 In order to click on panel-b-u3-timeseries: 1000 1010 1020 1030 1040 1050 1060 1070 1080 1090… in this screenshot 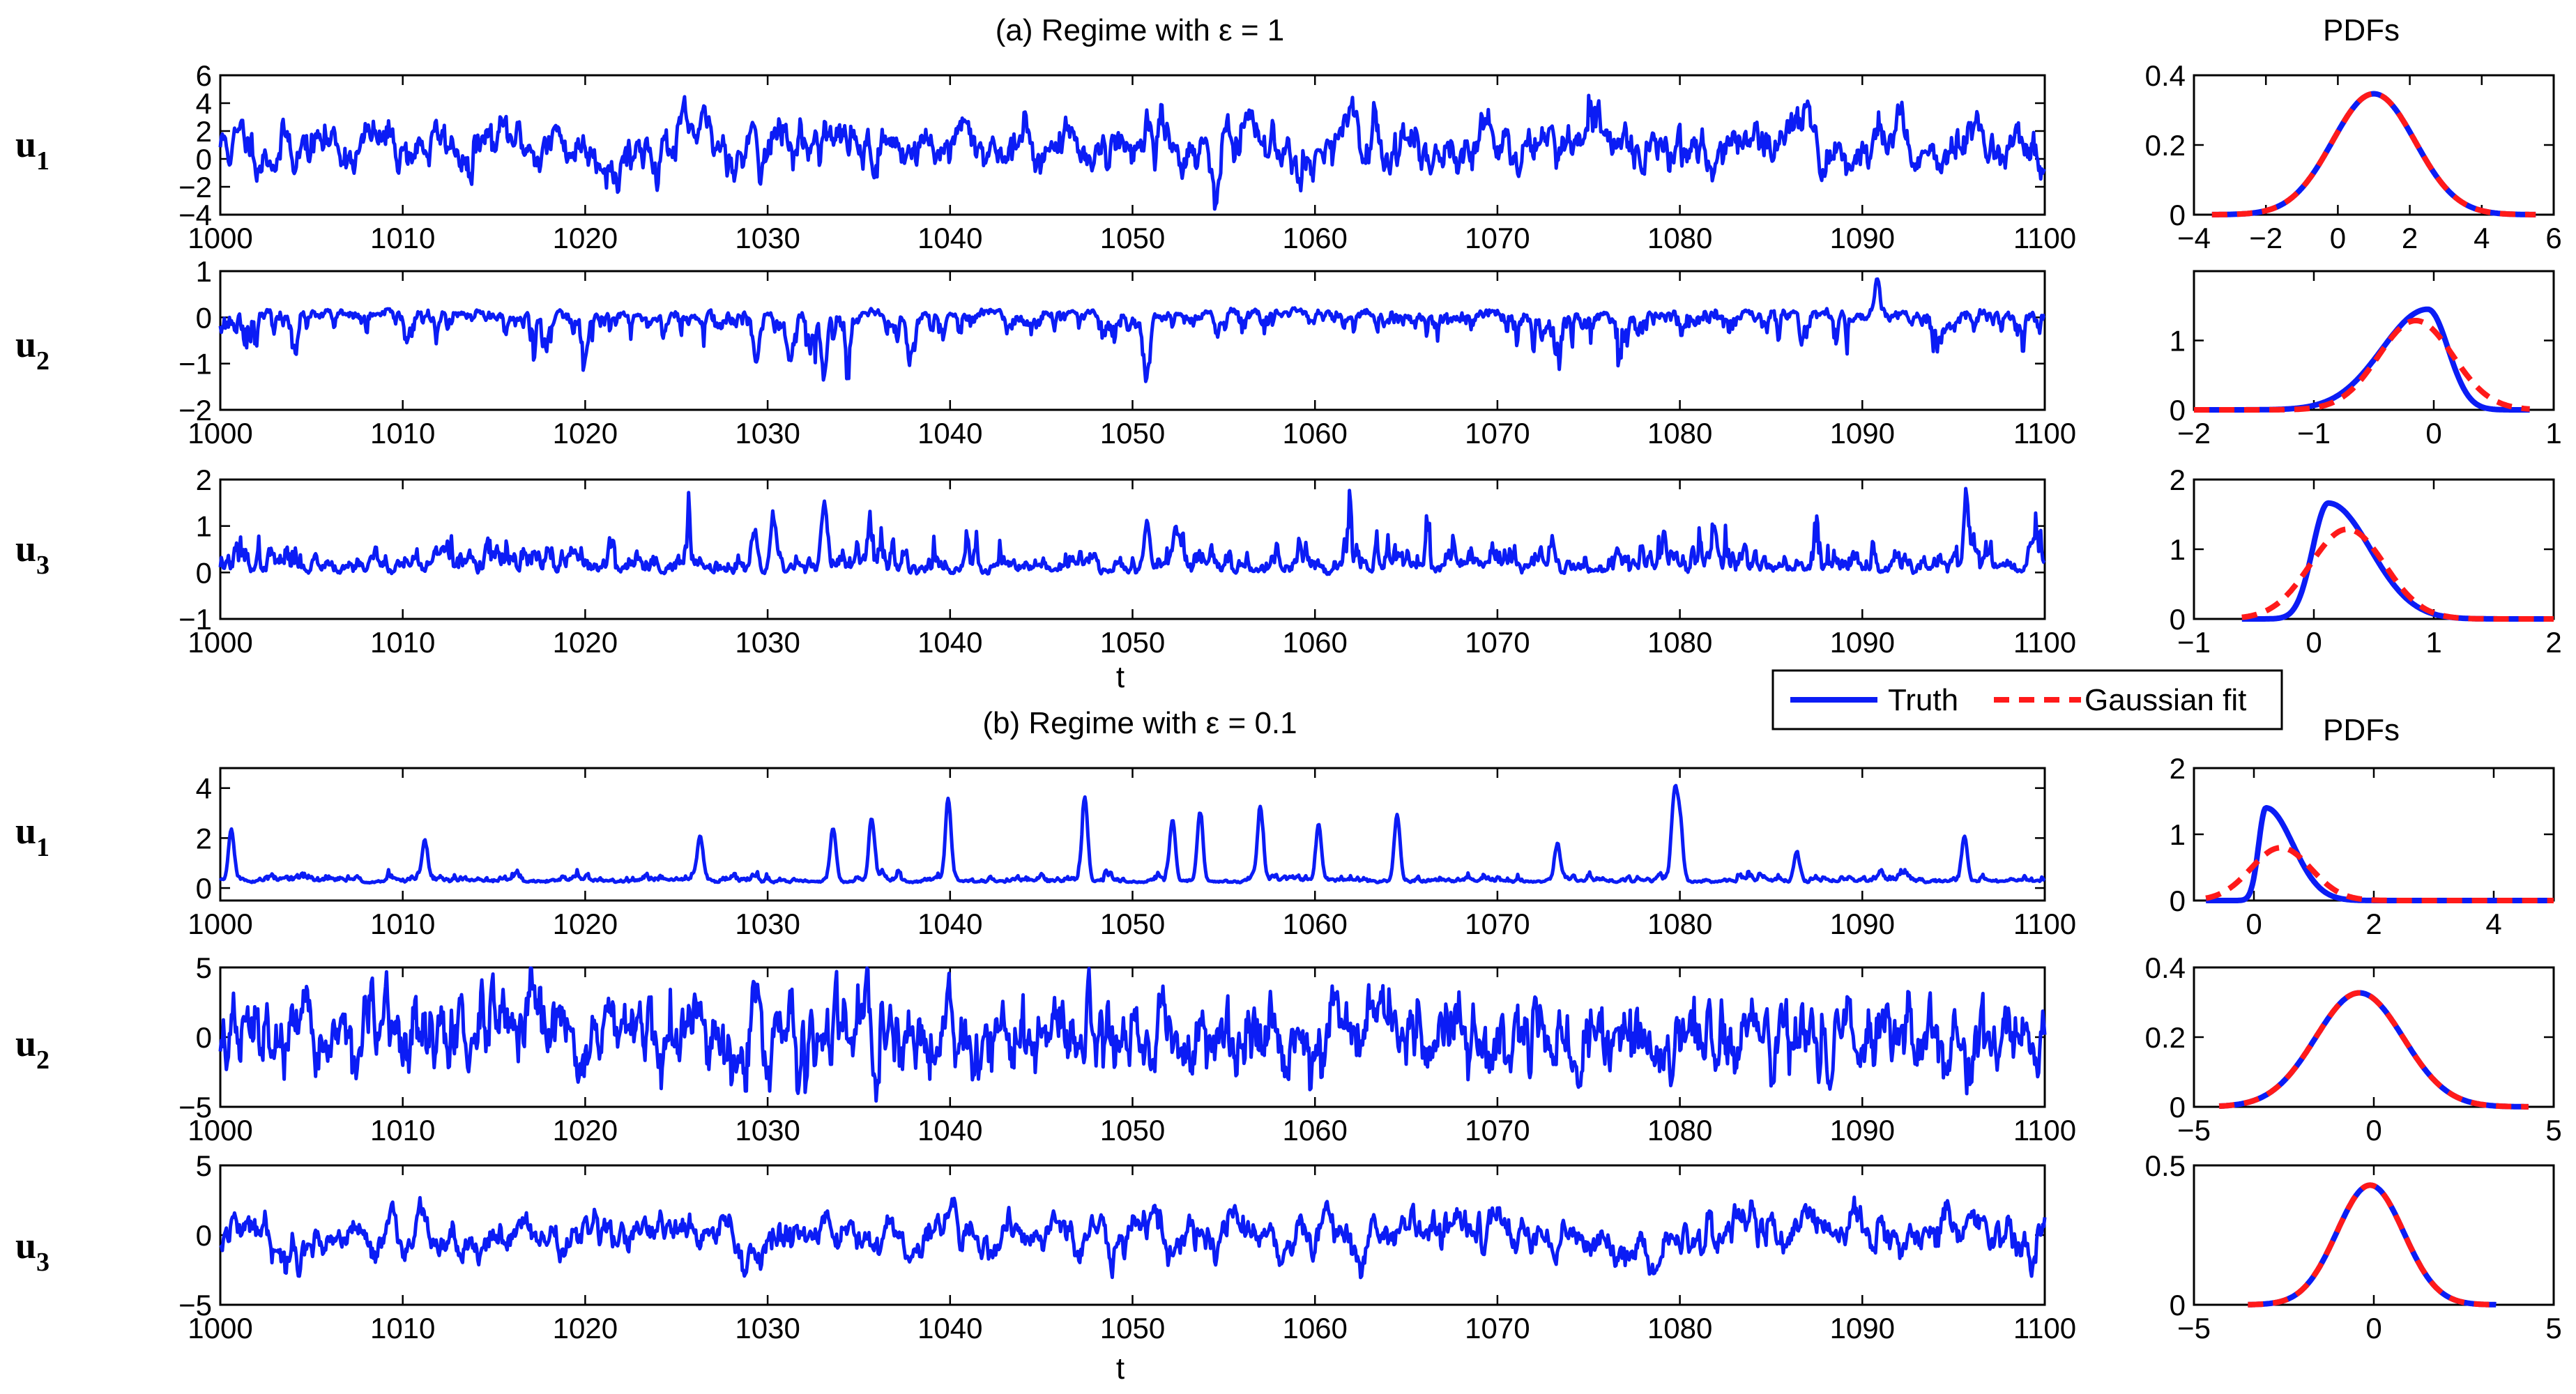, I will do `click(1127, 1247)`.